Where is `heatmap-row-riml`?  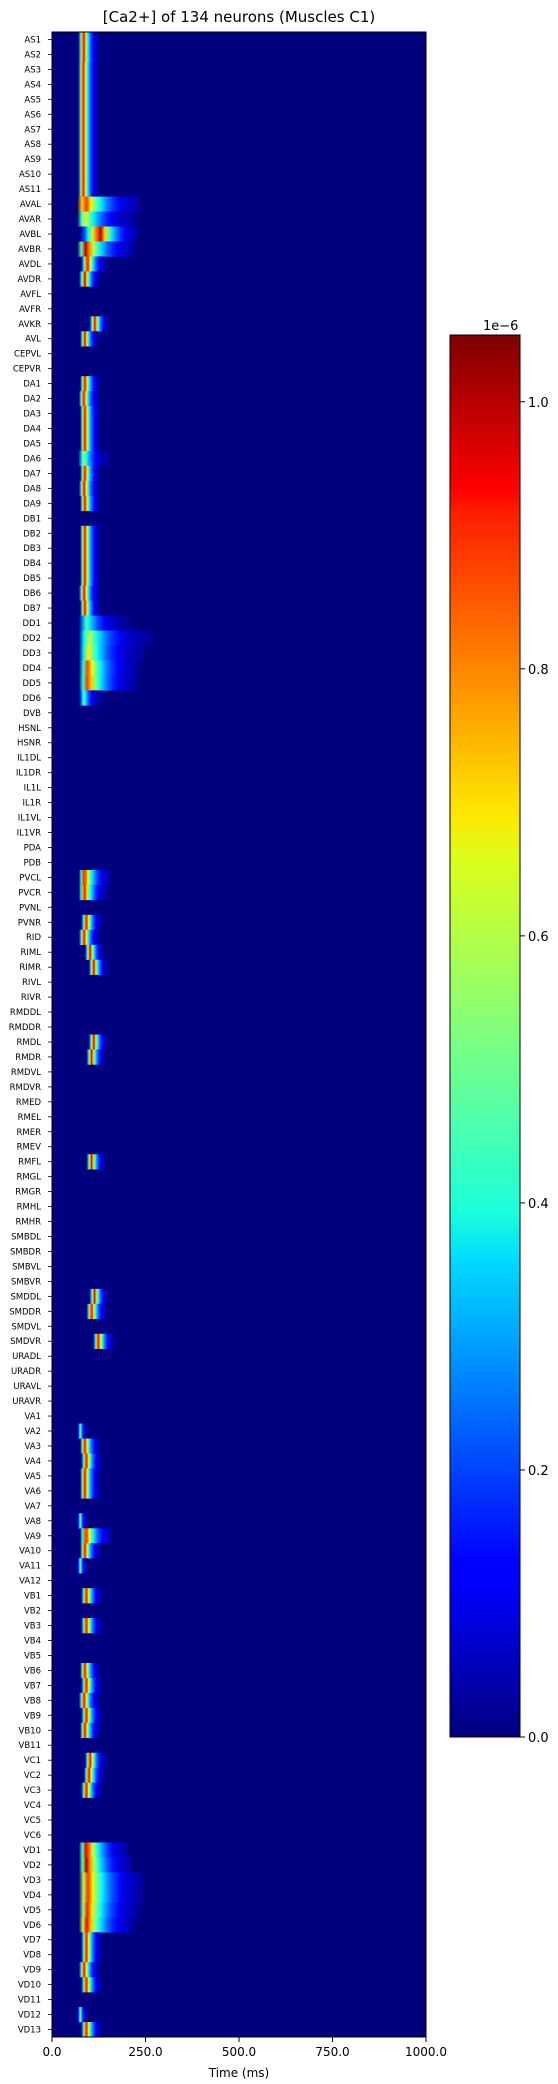
heatmap-row-riml is located at coordinates (94, 952).